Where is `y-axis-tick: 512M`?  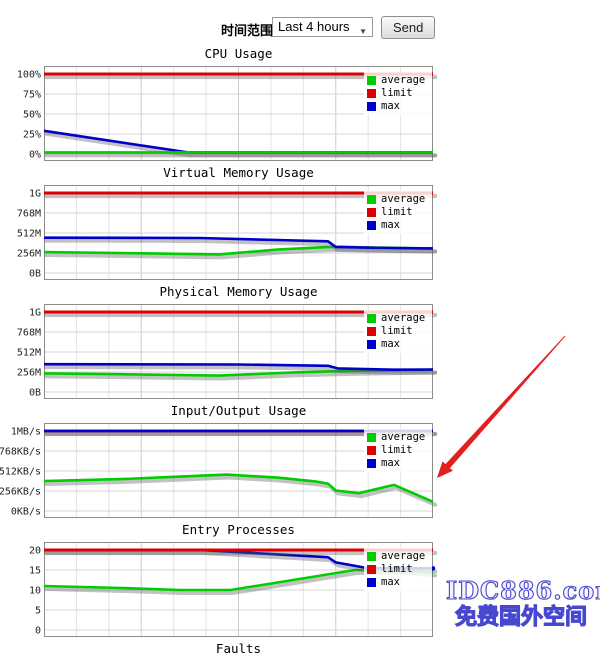 y-axis-tick: 512M is located at coordinates (29, 234).